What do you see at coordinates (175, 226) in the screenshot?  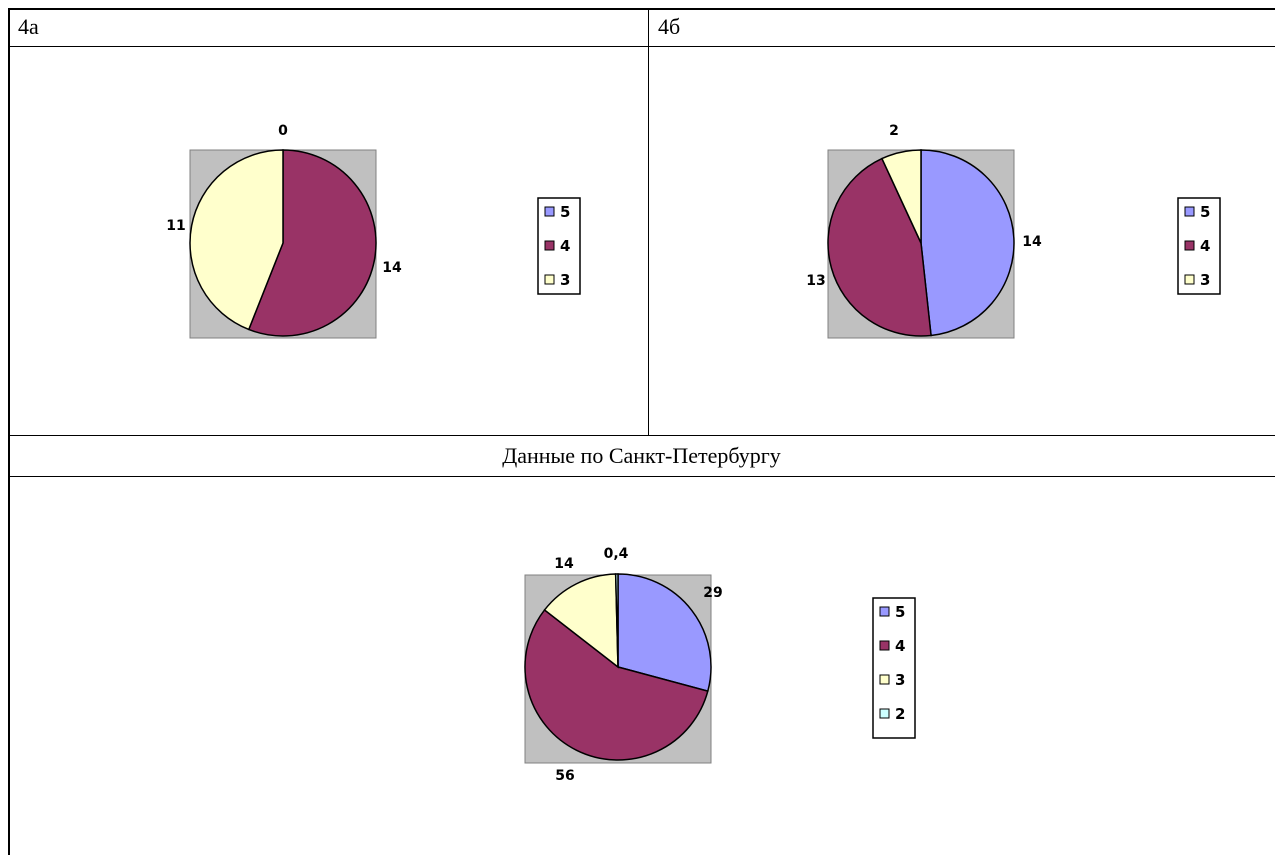 I see `data-label-3: 11` at bounding box center [175, 226].